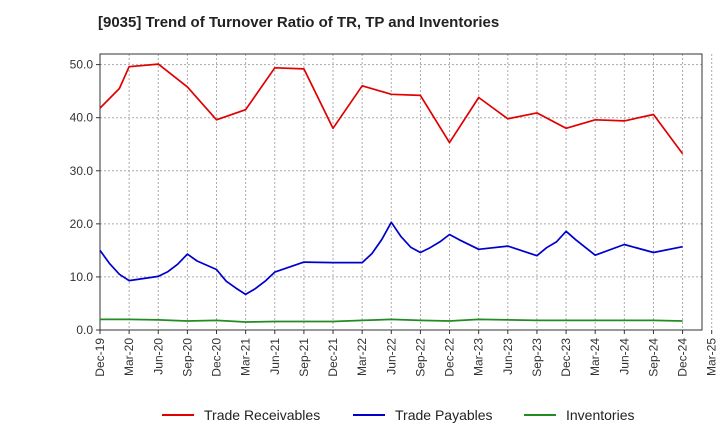 This screenshot has height=440, width=720. Describe the element at coordinates (595, 357) in the screenshot. I see `x-tick-label: Mar-24` at that location.